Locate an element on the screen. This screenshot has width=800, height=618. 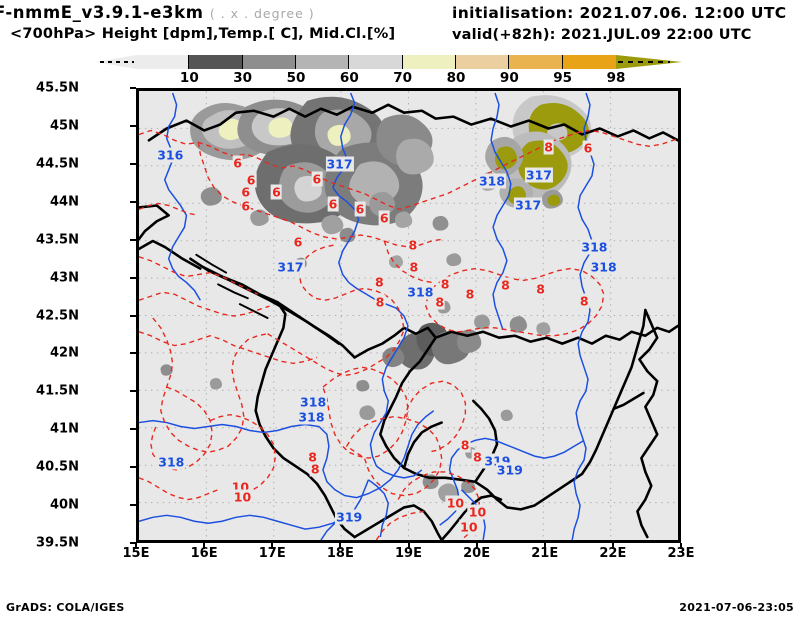
colorbar-tick-label: 50 is located at coordinates (296, 78).